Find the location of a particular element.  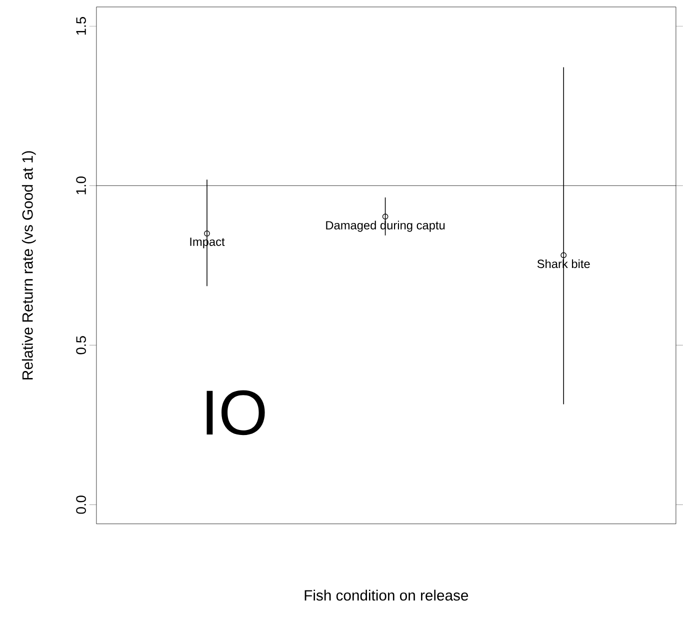

y-axis-title: Relative Return rate (vs Good at 1) is located at coordinates (29, 265).